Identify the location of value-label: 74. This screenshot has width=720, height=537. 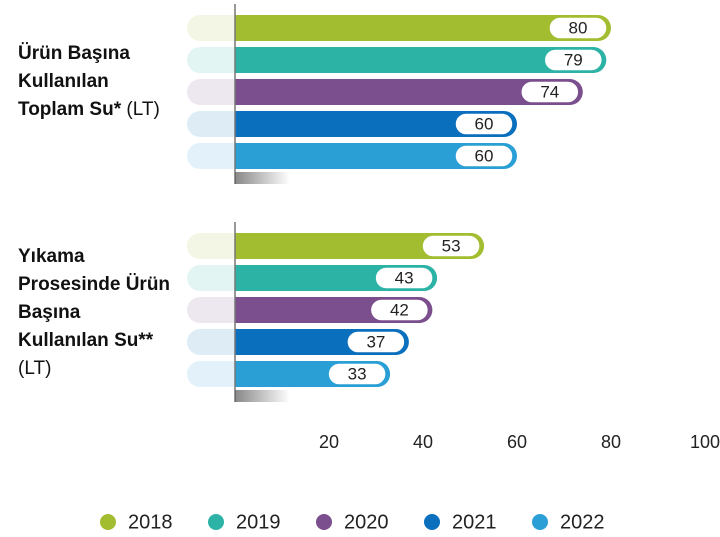
(549, 91).